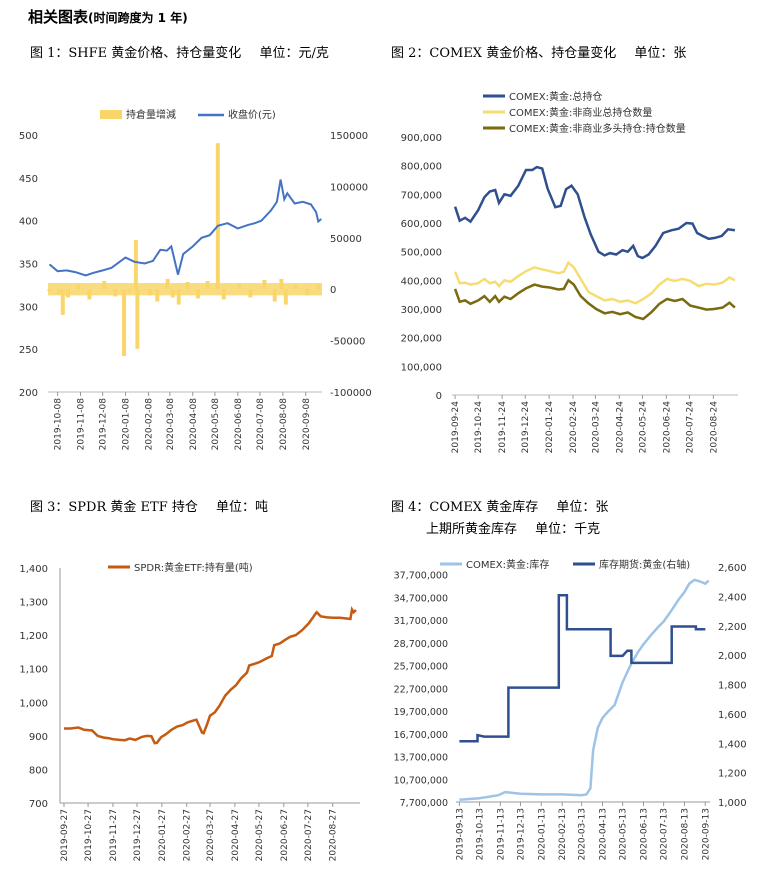  I want to click on fig2-y-label: 700,000, so click(421, 195).